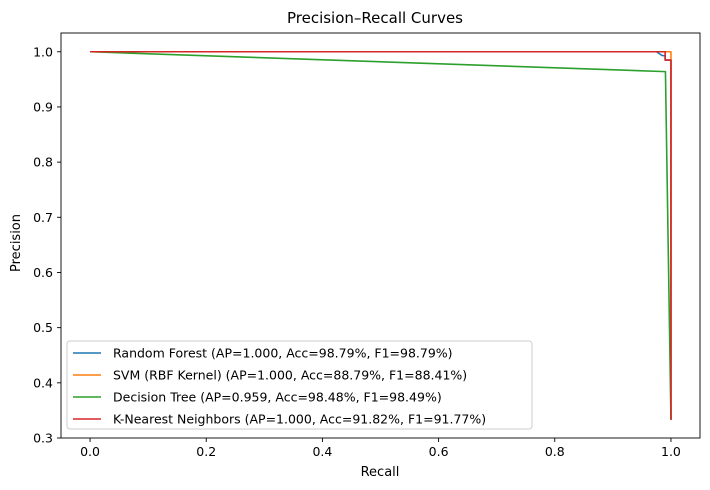  Describe the element at coordinates (375, 18) in the screenshot. I see `chart-title: Precision–Recall Curves` at that location.